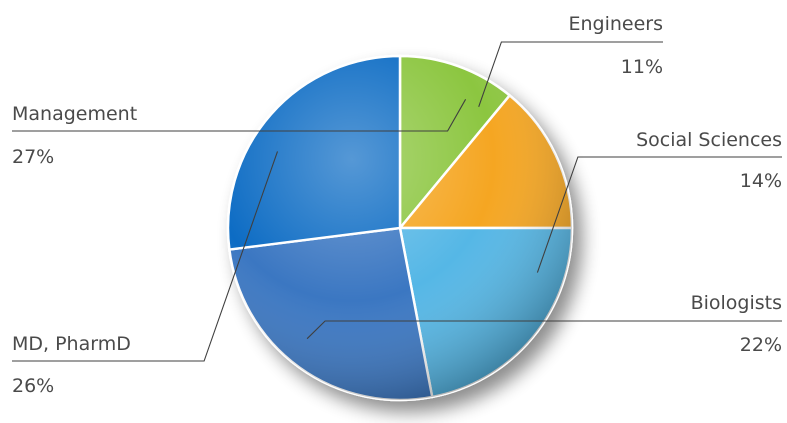 The image size is (787, 423). Describe the element at coordinates (33, 157) in the screenshot. I see `slice-value-management: 27%` at that location.